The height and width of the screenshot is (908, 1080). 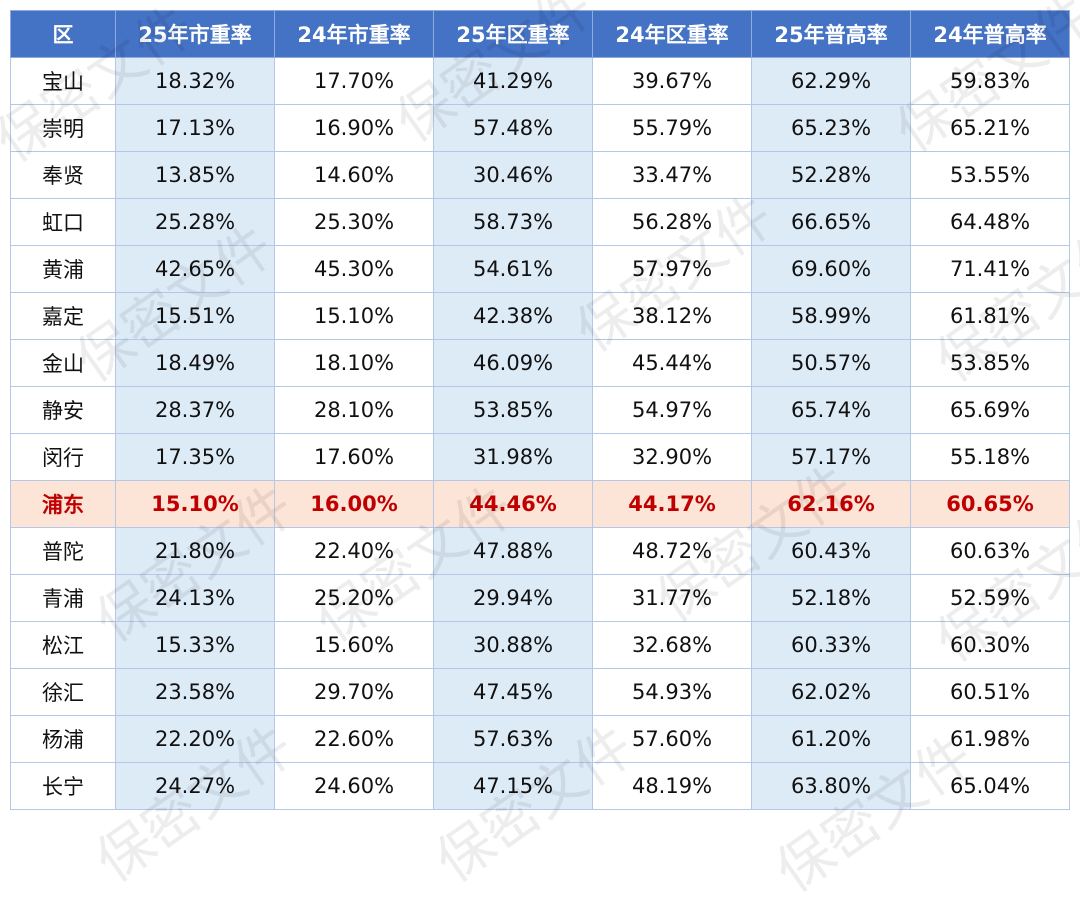 I want to click on district-cell: 长宁, so click(x=63, y=786).